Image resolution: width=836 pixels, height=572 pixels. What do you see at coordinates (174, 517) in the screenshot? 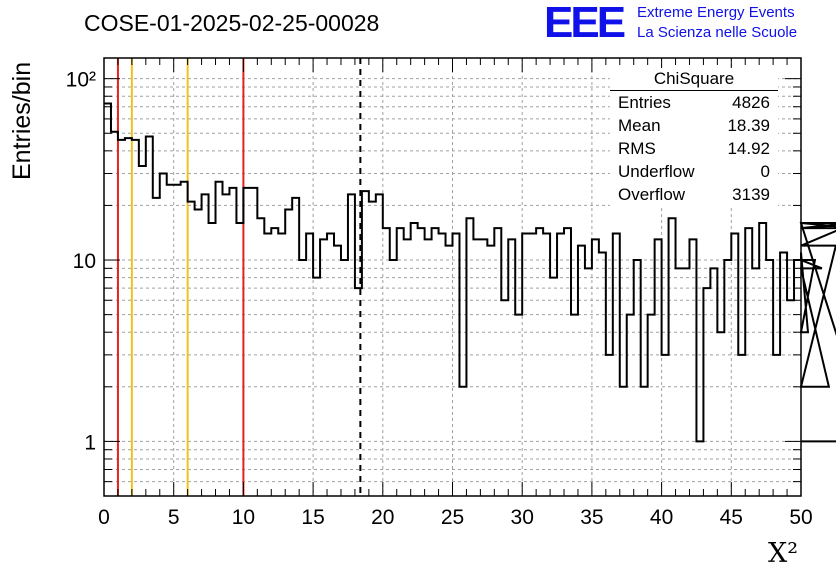
I see `x-tick-label: 5` at bounding box center [174, 517].